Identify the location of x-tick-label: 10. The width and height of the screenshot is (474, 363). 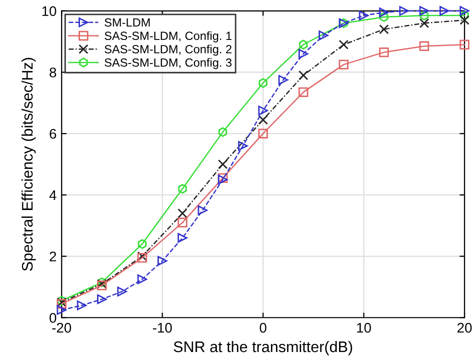
(364, 327).